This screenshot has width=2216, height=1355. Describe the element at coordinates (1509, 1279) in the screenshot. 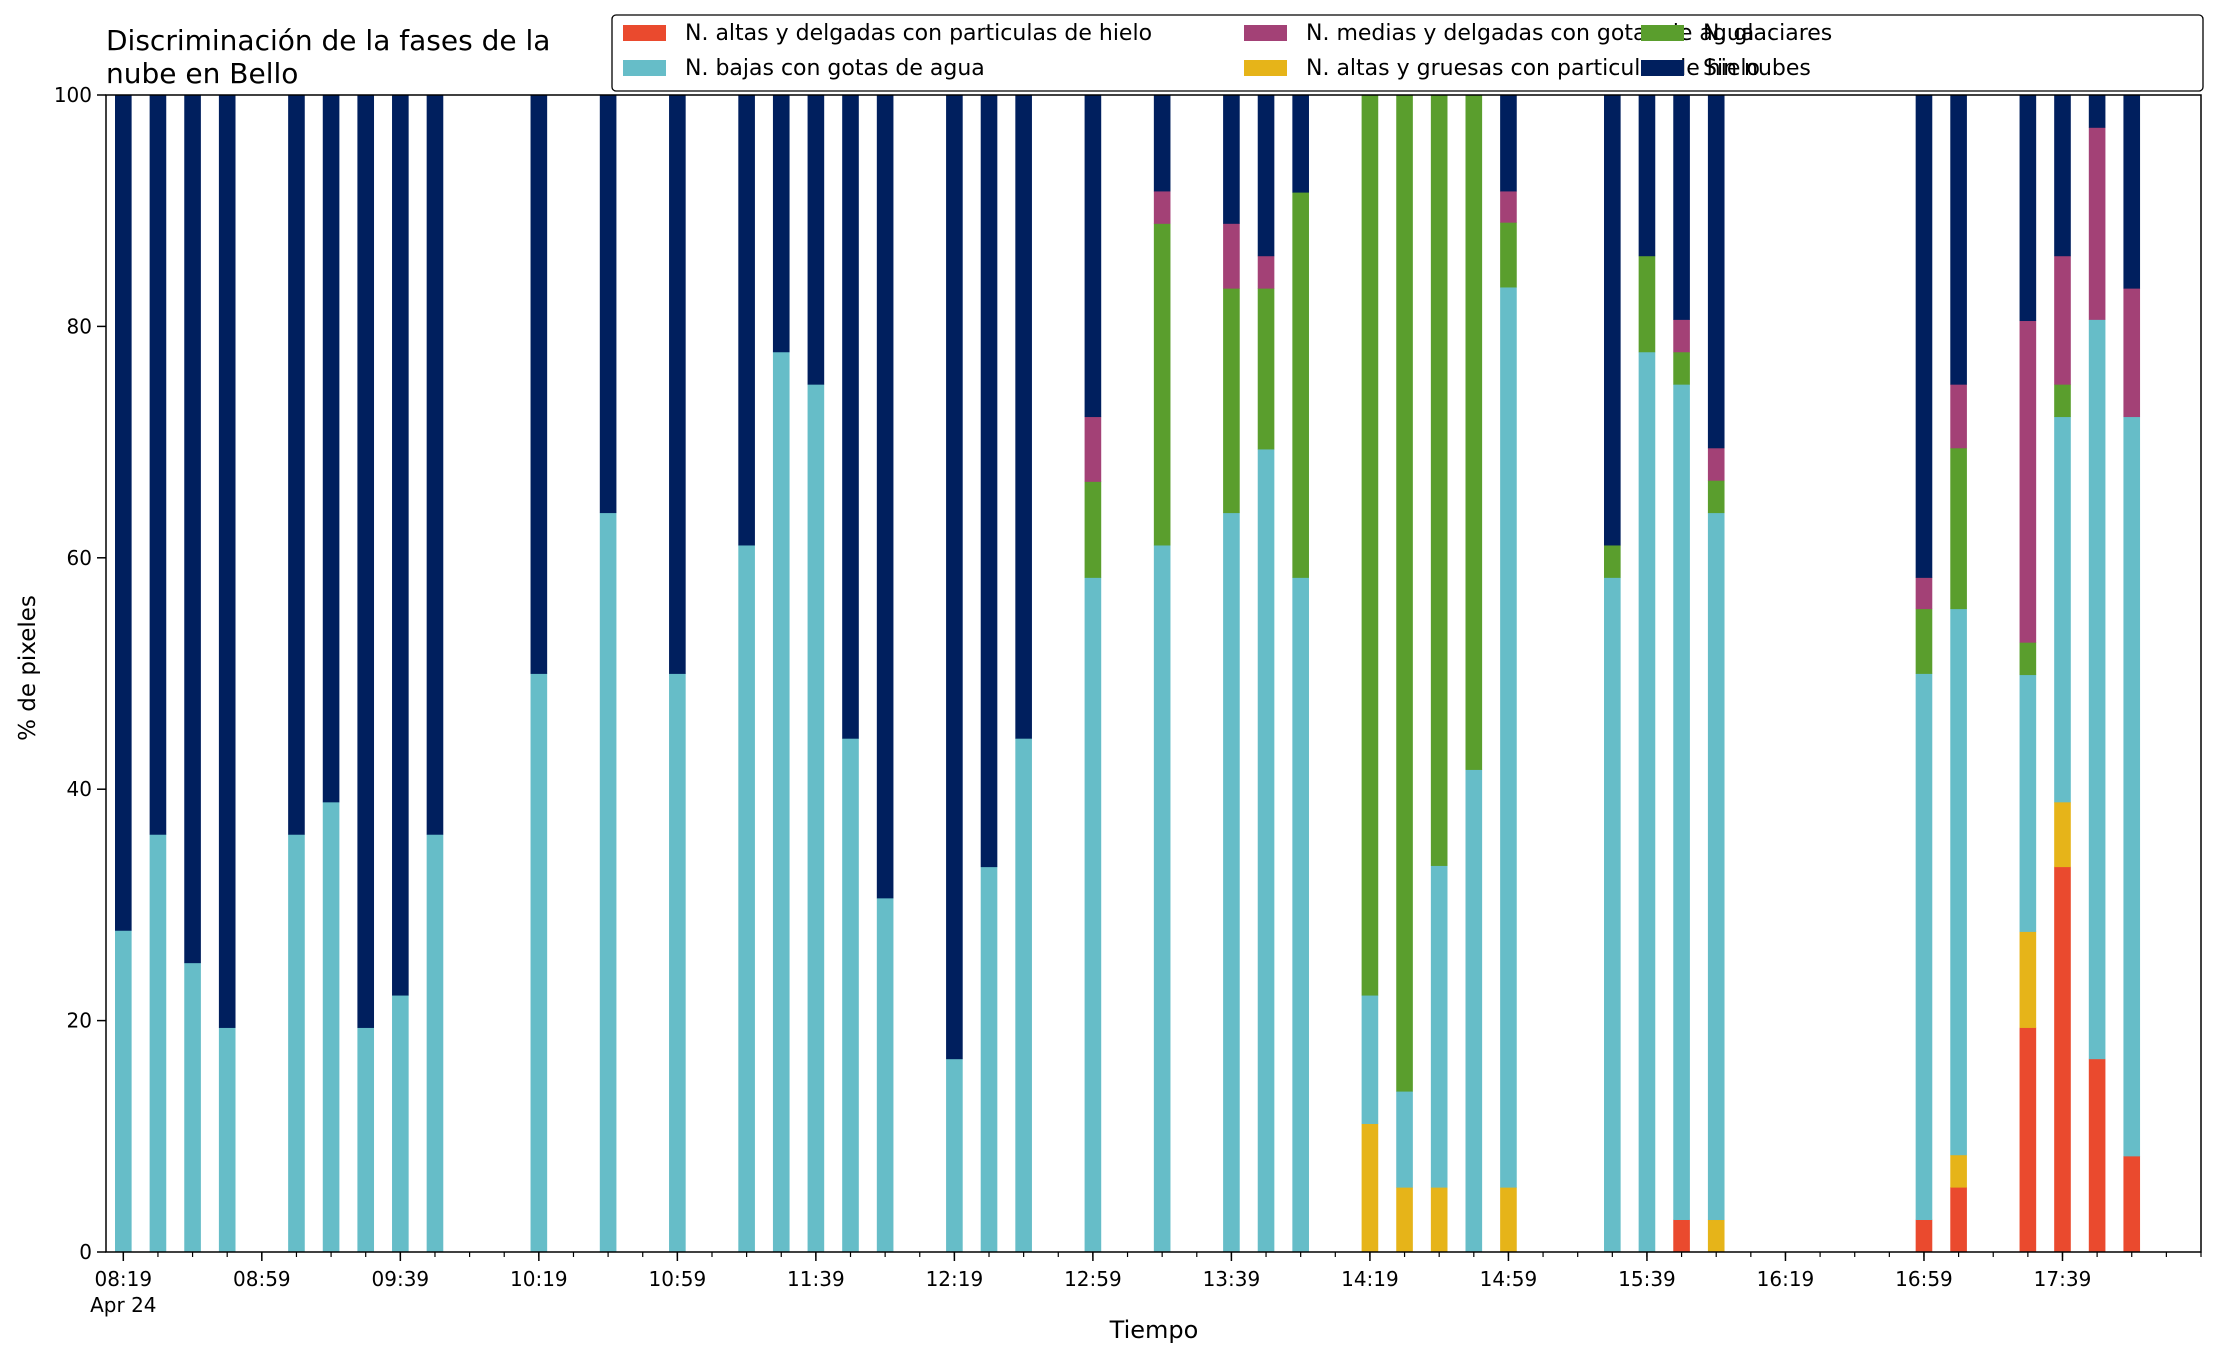

I see `x-tick-label: 14:59` at that location.